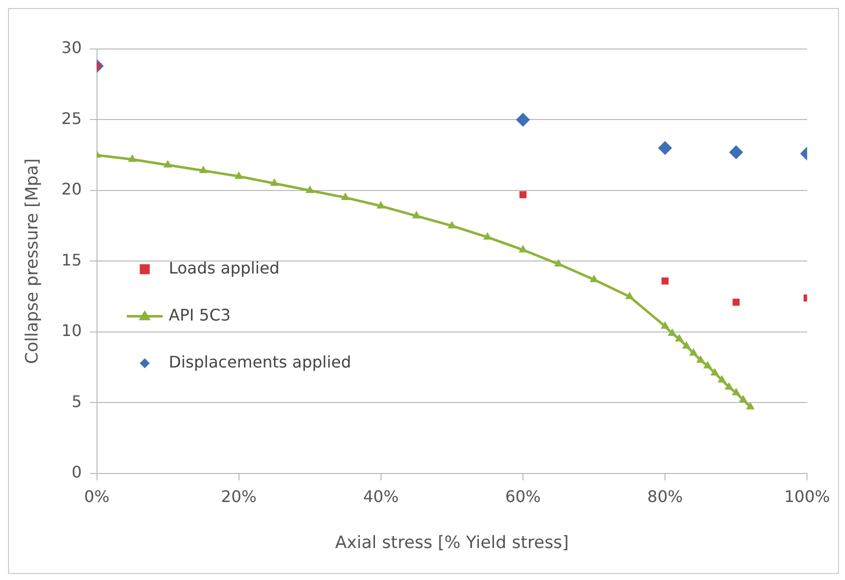 Image resolution: width=845 pixels, height=580 pixels. What do you see at coordinates (97, 496) in the screenshot?
I see `x-tick-label: 0%` at bounding box center [97, 496].